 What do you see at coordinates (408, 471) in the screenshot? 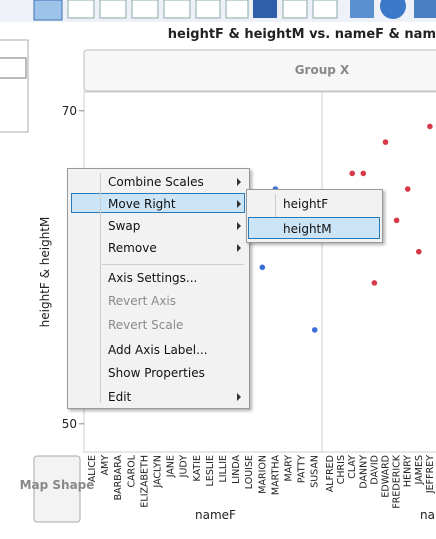
I see `x-tick-label: HENRY` at bounding box center [408, 471].